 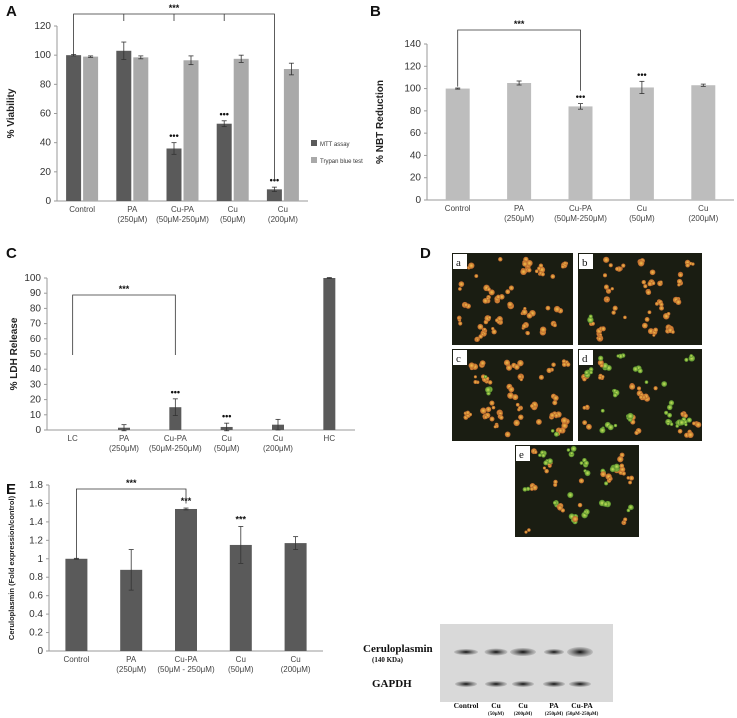 I want to click on y-tick-label: 140, so click(x=412, y=44).